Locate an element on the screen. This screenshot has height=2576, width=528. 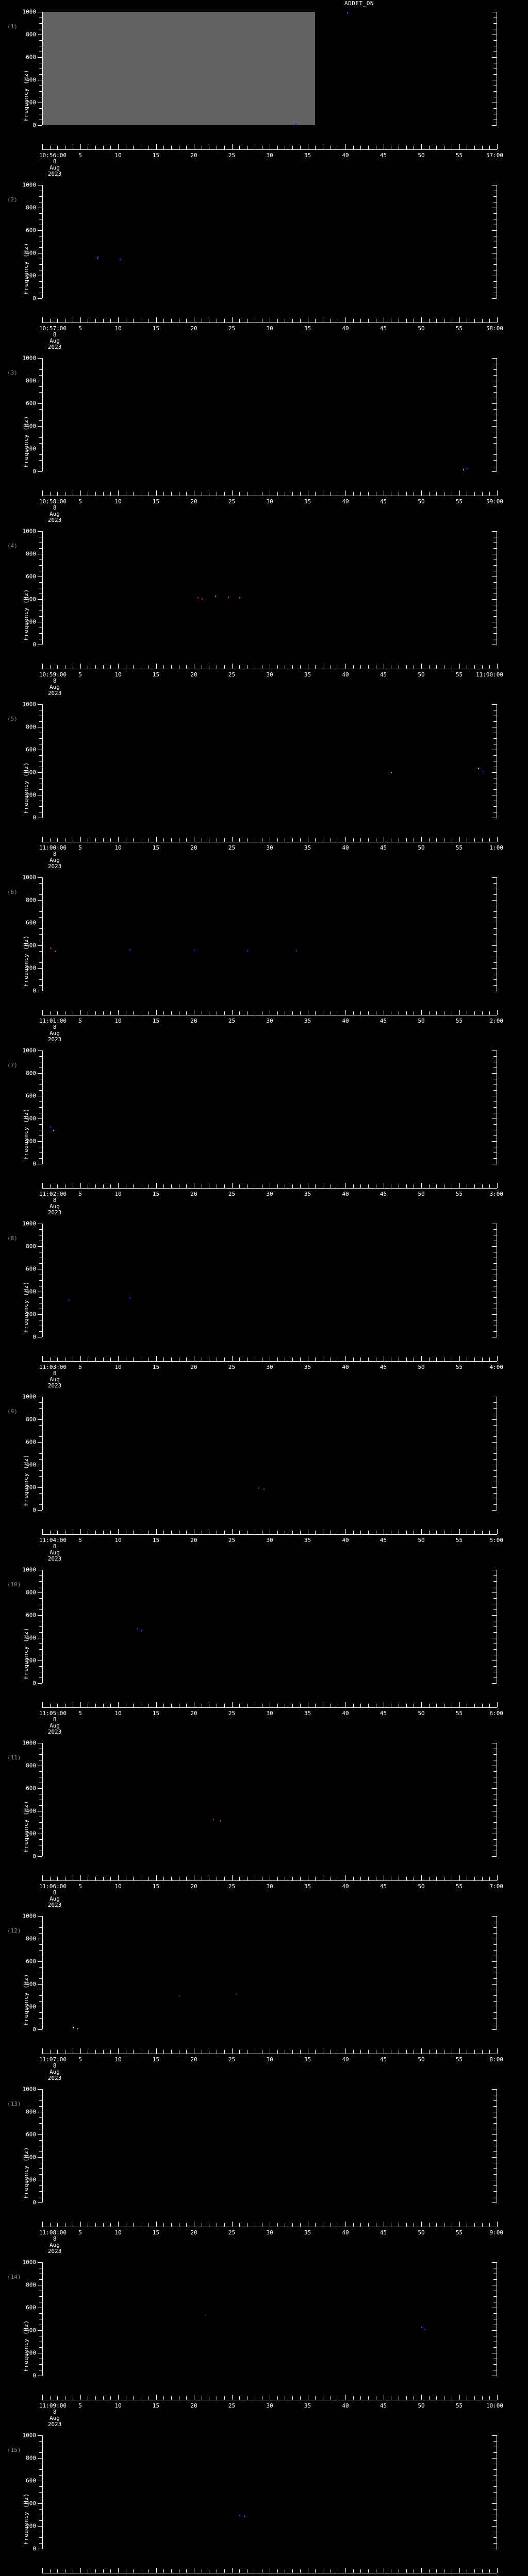
y-tick-label: 400 is located at coordinates (31, 600).